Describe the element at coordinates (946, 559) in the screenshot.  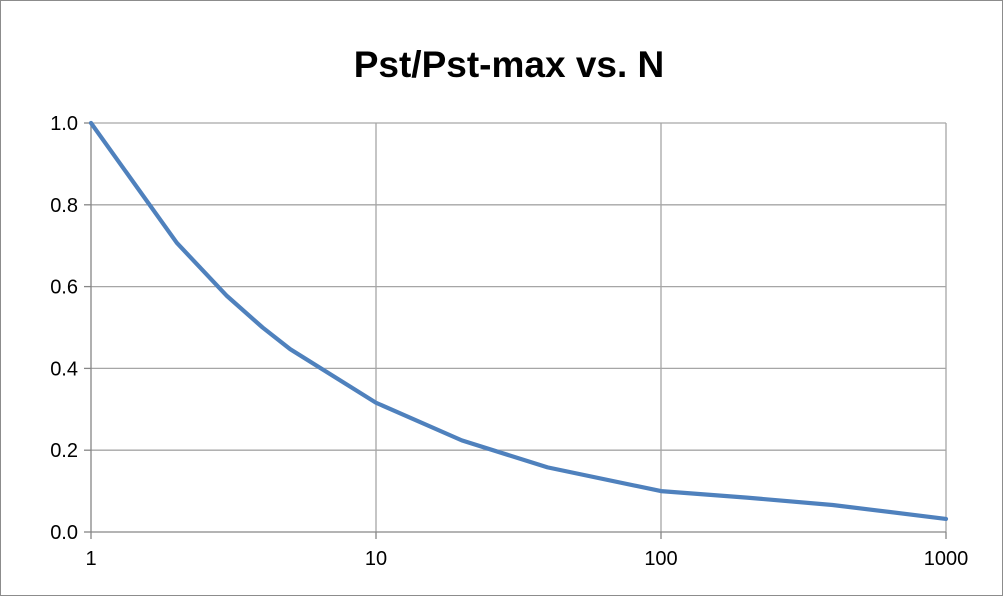
I see `x-tick-label: 1000` at that location.